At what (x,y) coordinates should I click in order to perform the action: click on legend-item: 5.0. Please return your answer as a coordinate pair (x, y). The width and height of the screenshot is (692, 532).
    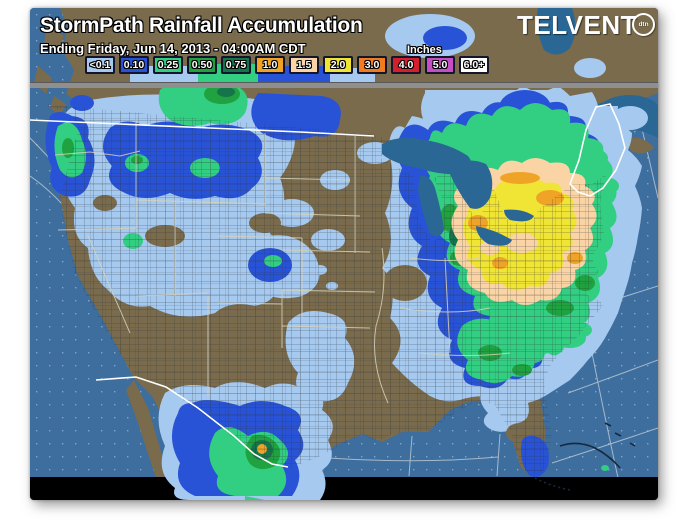
    Looking at the image, I should click on (440, 65).